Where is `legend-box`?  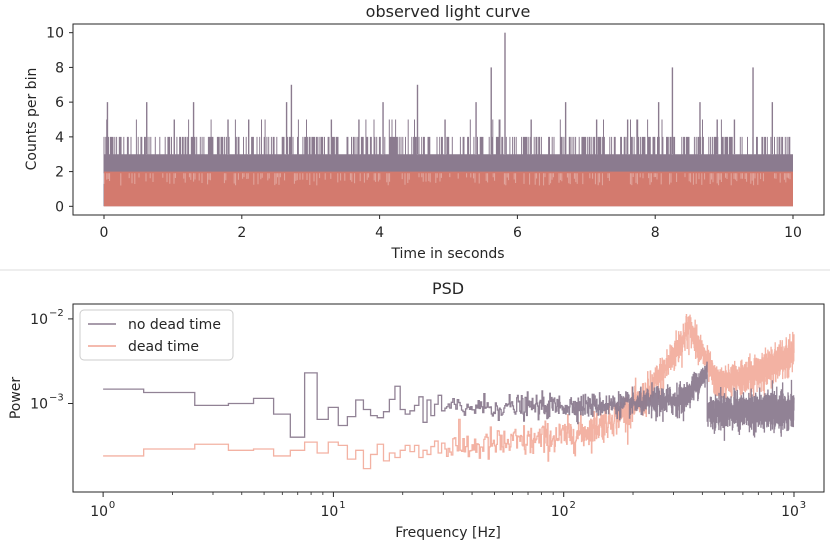
legend-box is located at coordinates (156, 335).